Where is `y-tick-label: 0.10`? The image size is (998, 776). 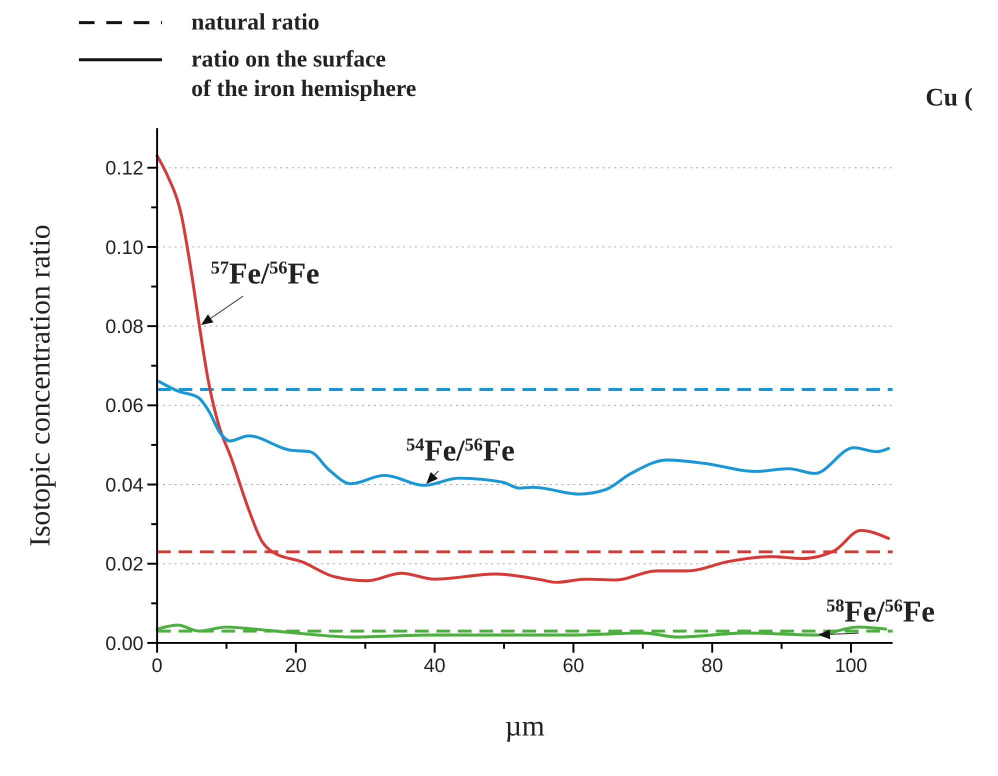
y-tick-label: 0.10 is located at coordinates (124, 247).